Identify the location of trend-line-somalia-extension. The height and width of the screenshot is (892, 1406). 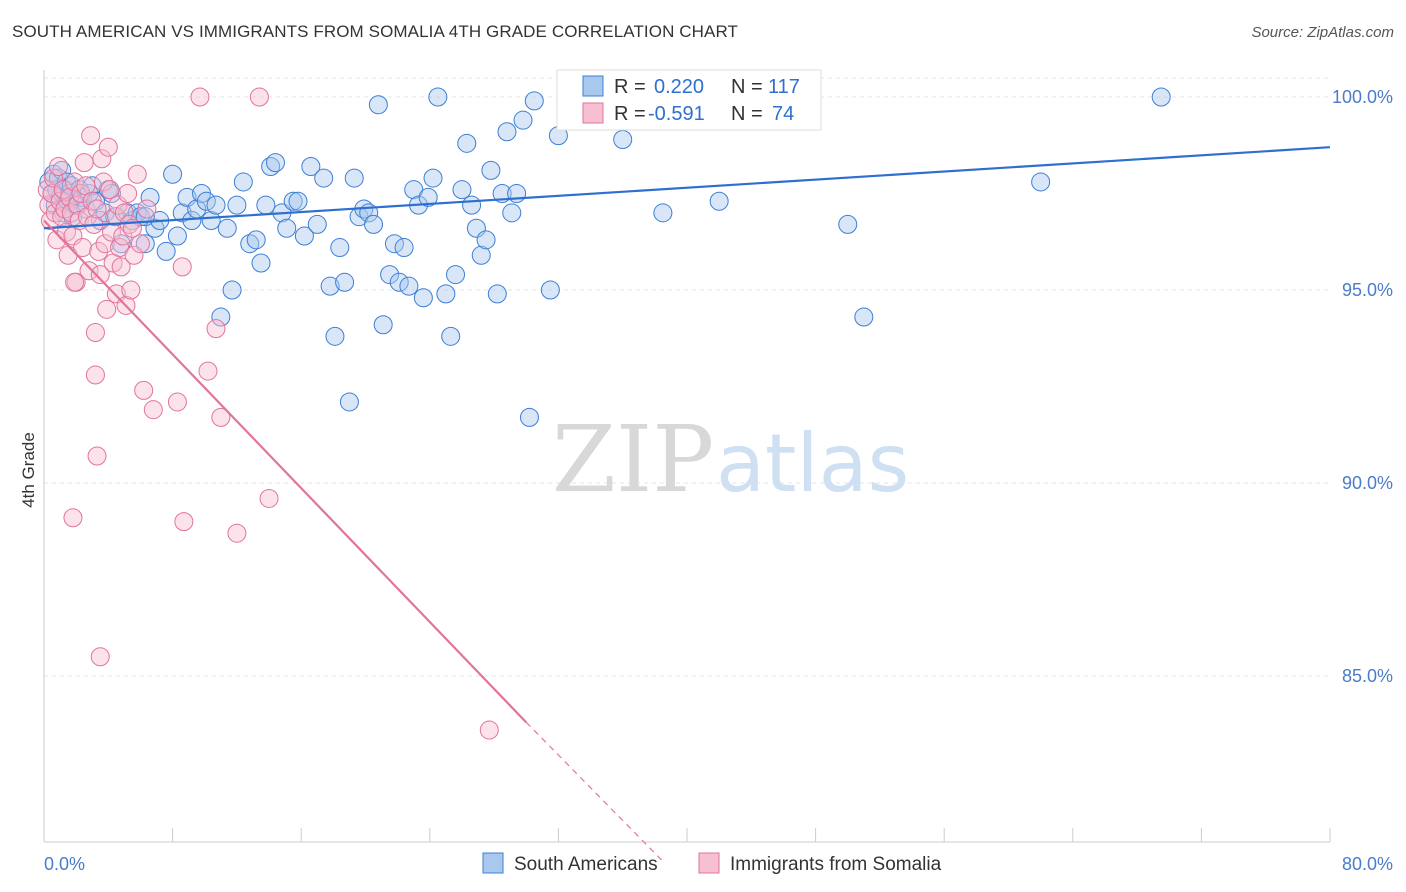
(594, 791).